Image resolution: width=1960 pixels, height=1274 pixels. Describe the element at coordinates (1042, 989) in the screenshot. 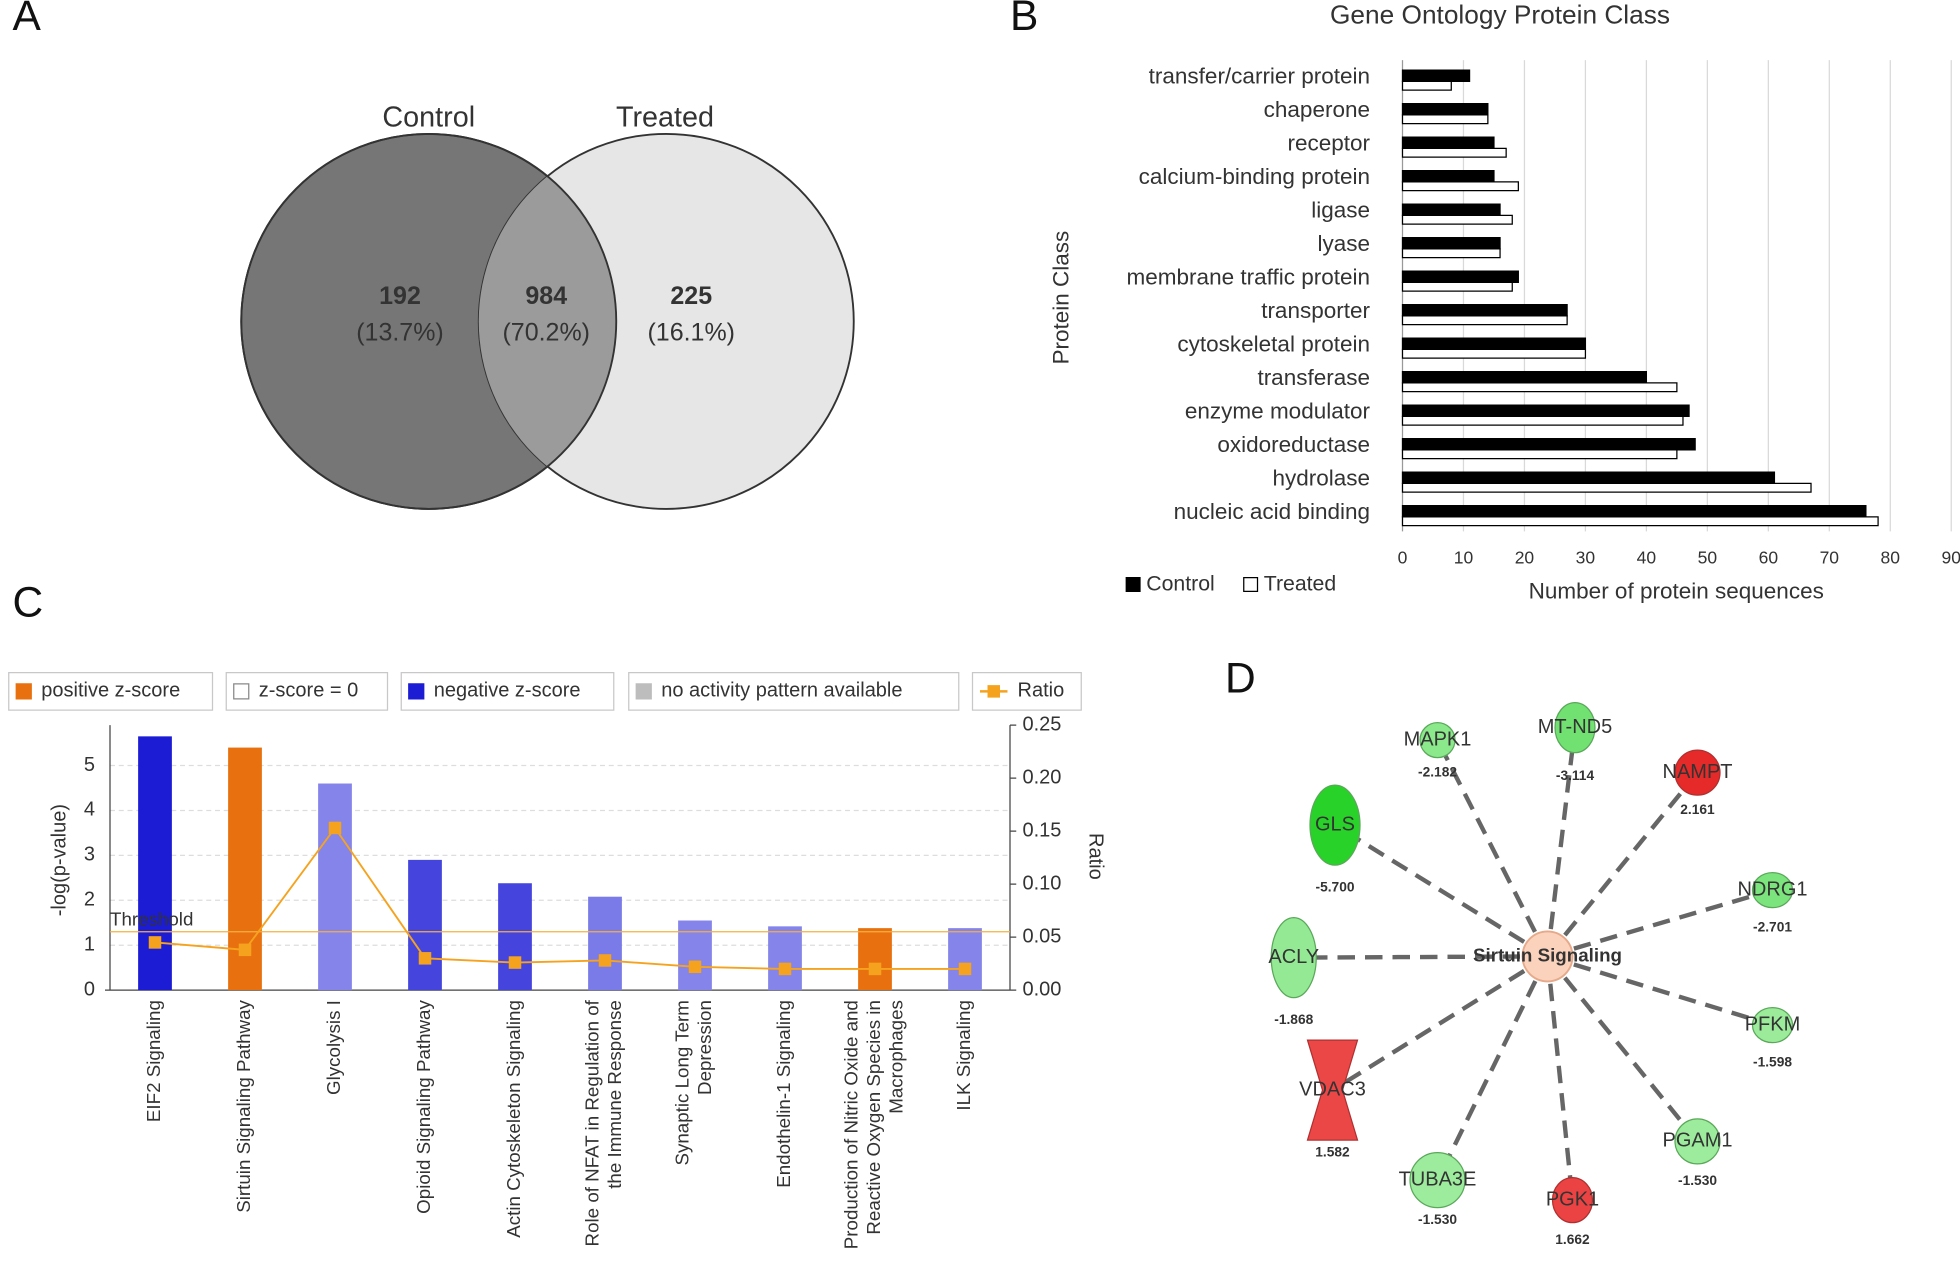

I see `y2-tick-label: 0.00` at that location.